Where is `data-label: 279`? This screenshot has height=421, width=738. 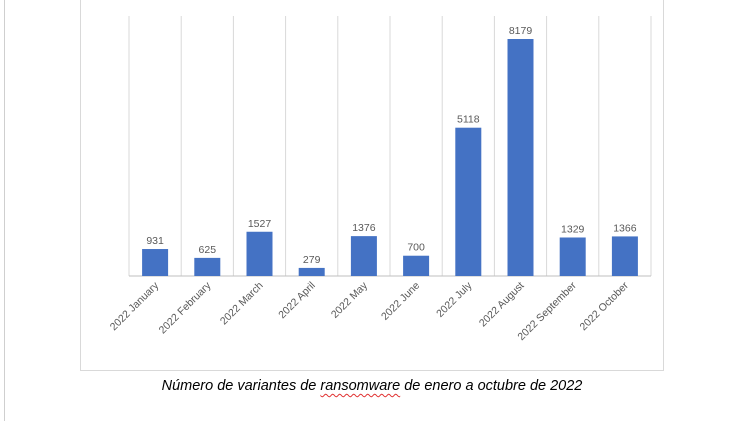 data-label: 279 is located at coordinates (312, 260).